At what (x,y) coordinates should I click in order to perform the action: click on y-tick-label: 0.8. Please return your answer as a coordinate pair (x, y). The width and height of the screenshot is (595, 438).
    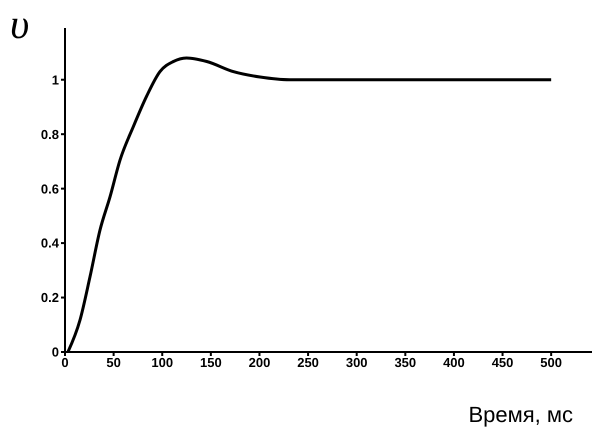
    Looking at the image, I should click on (49, 134).